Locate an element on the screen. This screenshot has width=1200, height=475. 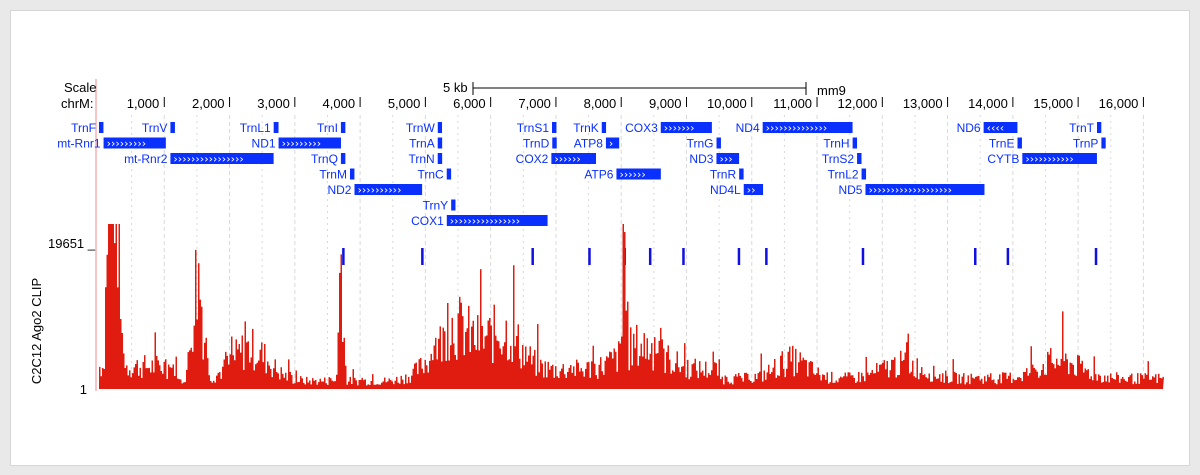
gene-label: TrnW is located at coordinates (421, 128).